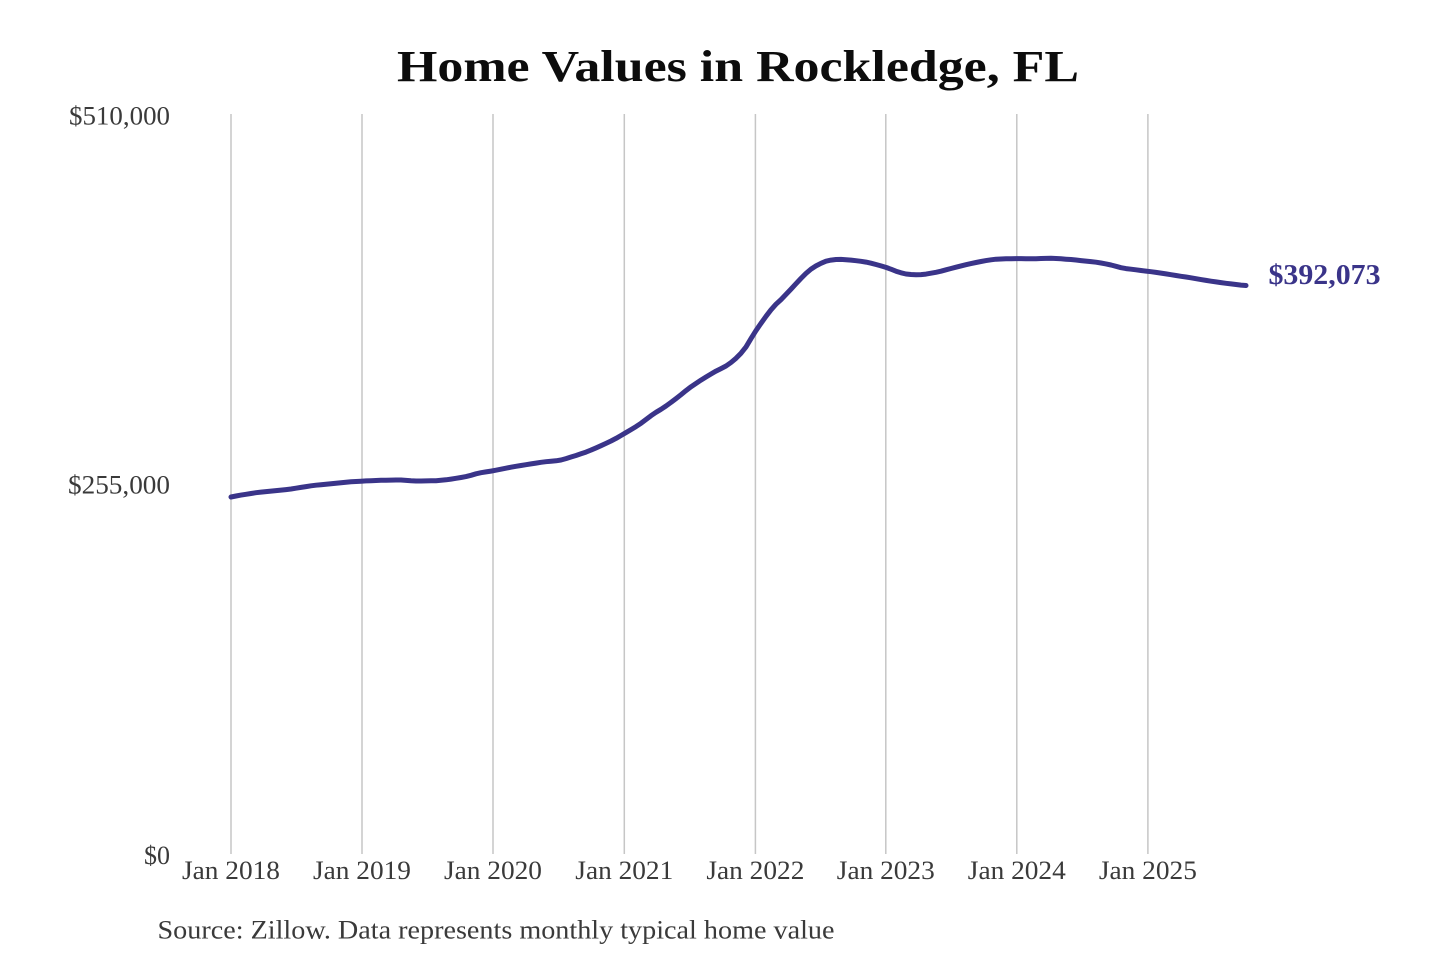 This screenshot has width=1440, height=960. What do you see at coordinates (157, 855) in the screenshot?
I see `svg-text: $0` at bounding box center [157, 855].